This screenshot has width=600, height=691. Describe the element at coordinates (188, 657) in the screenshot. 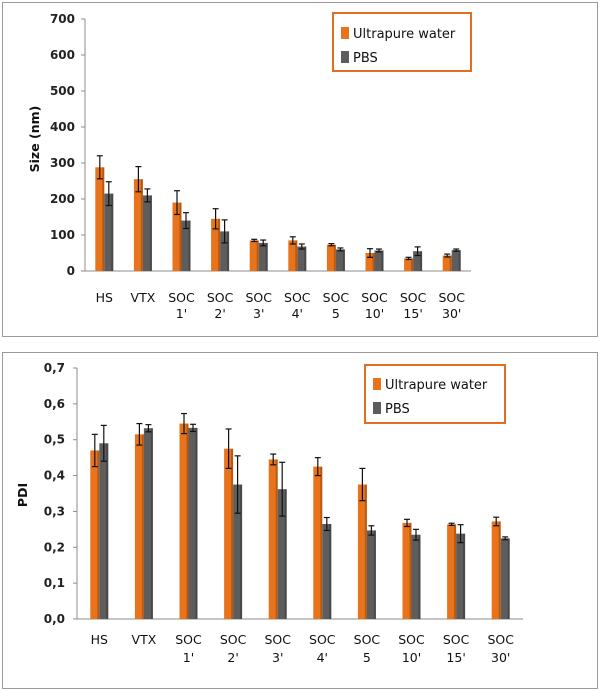

I see `pdi-x-tick-label: 1'` at that location.